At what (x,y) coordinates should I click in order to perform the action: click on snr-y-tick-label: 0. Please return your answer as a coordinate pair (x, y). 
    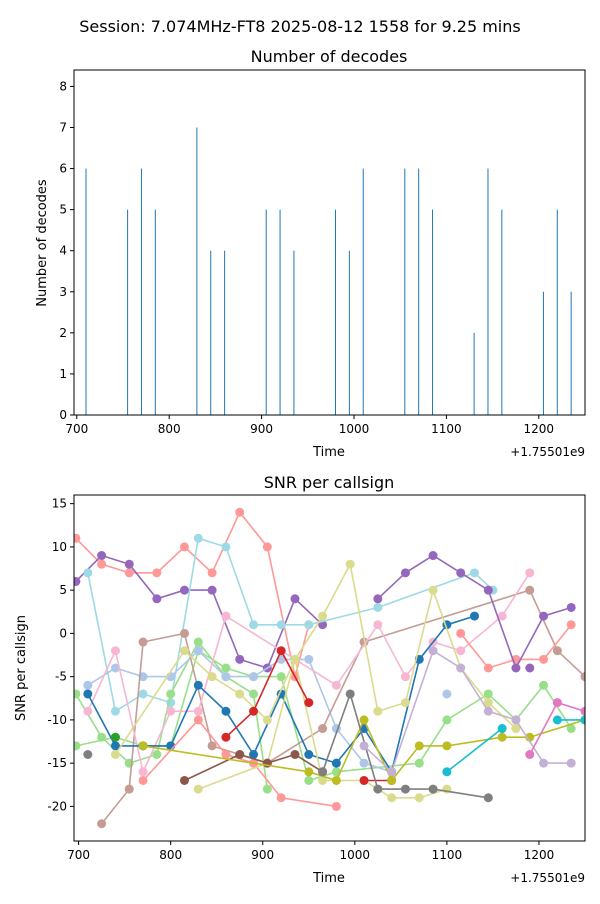
    Looking at the image, I should click on (63, 633).